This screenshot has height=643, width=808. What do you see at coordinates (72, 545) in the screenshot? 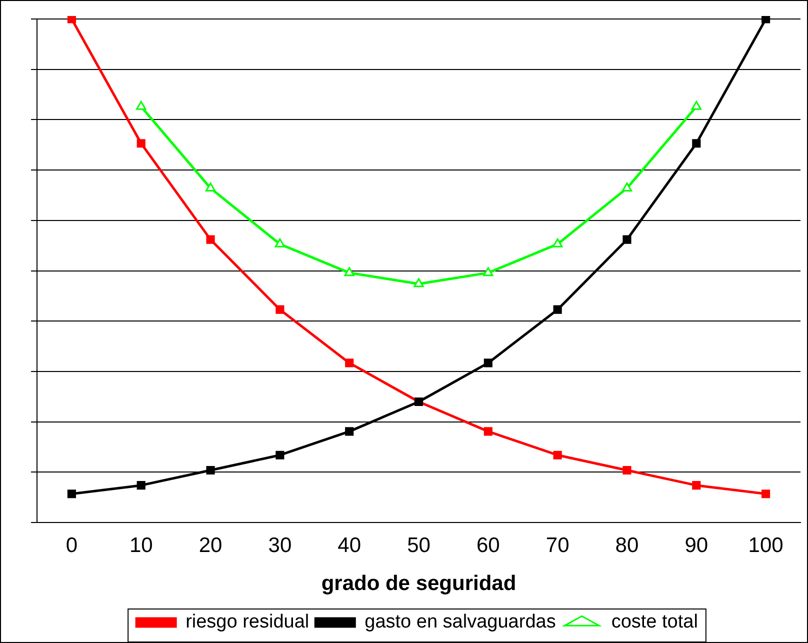
I see `x-tick-label: 0` at bounding box center [72, 545].